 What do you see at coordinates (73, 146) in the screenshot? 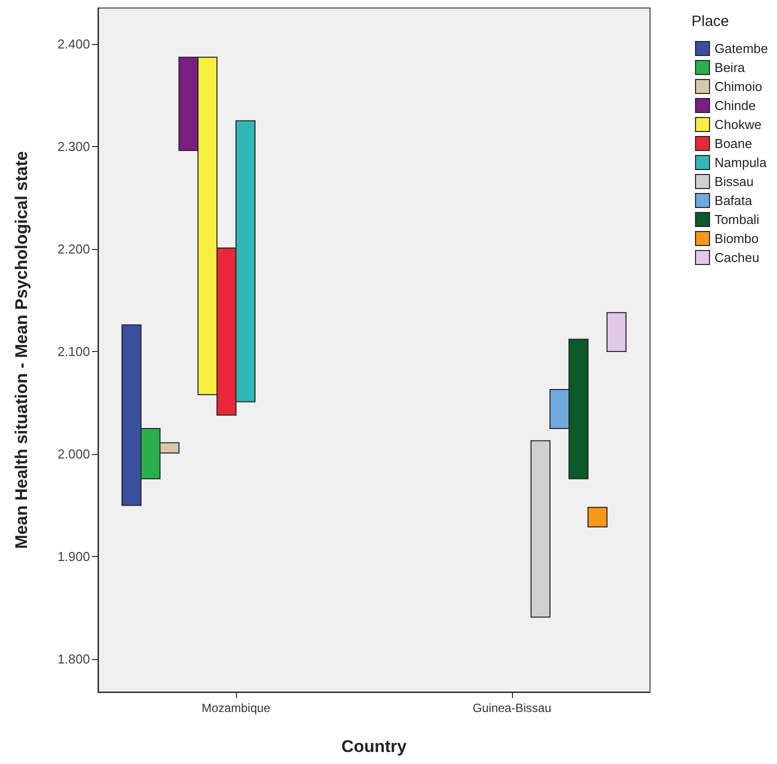
I see `y-tick-label: 2.300` at bounding box center [73, 146].